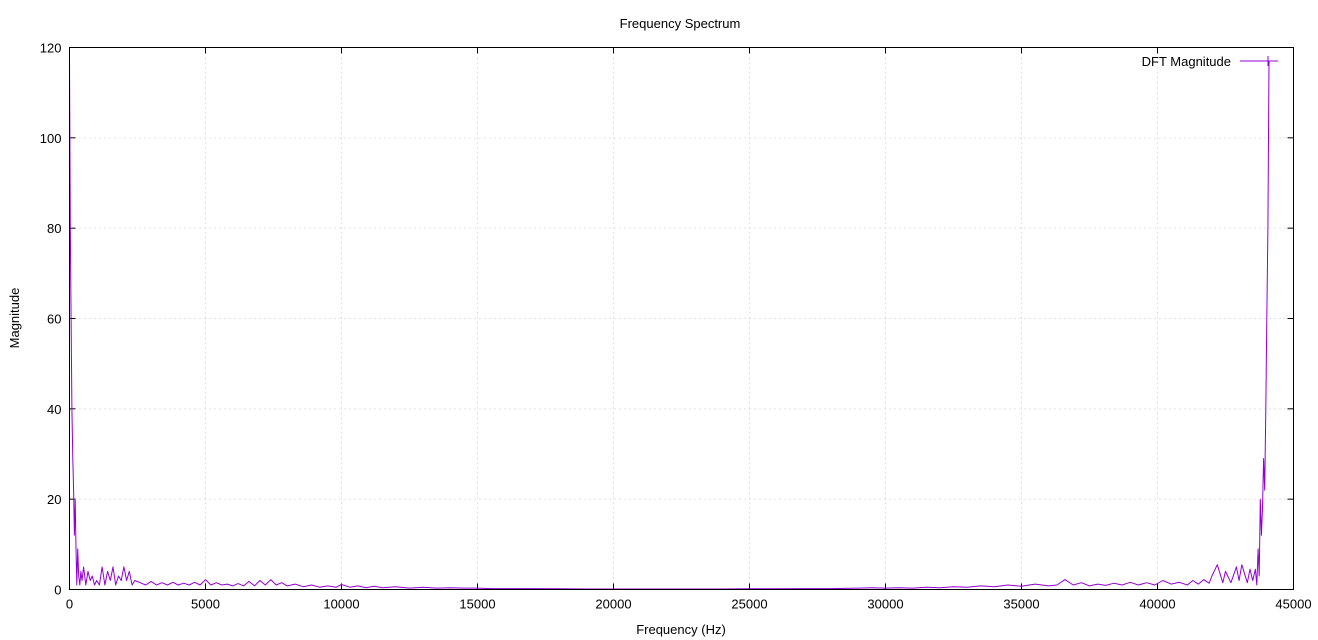 The width and height of the screenshot is (1318, 640). What do you see at coordinates (341, 604) in the screenshot?
I see `x-tick-label: 10000` at bounding box center [341, 604].